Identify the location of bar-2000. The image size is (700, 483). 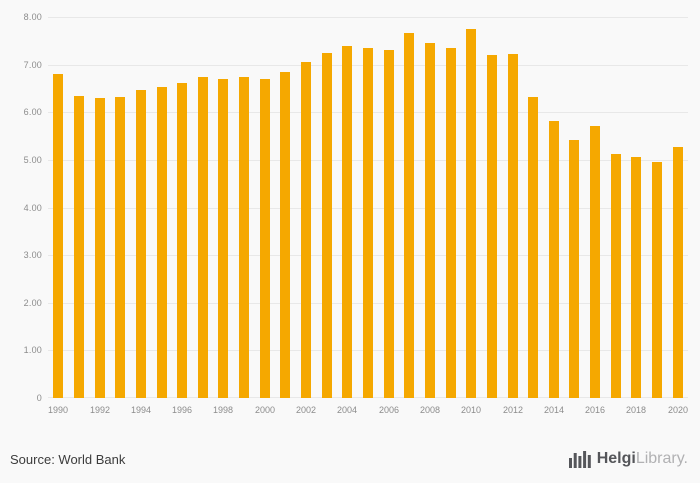
(265, 238).